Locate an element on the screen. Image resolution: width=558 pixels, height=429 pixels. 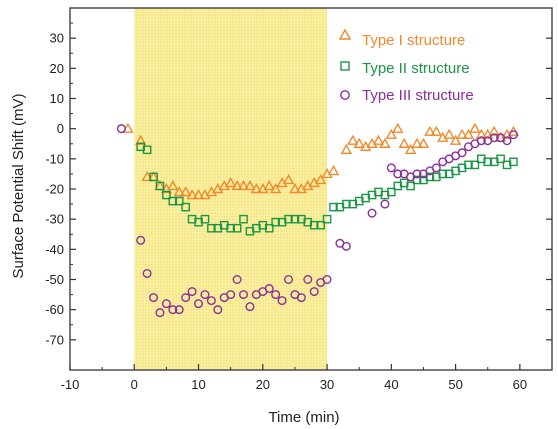
legend-item-type-1: Type I structure is located at coordinates (401, 38).